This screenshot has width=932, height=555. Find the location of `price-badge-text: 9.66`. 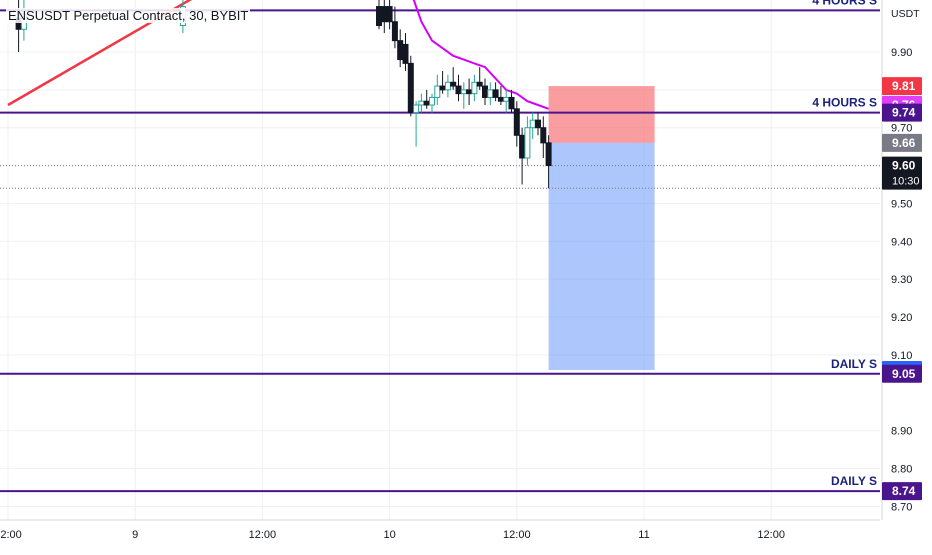

price-badge-text: 9.66 is located at coordinates (904, 143).